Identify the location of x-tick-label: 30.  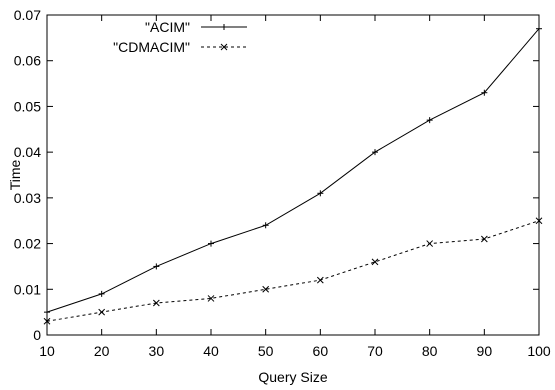
(157, 351).